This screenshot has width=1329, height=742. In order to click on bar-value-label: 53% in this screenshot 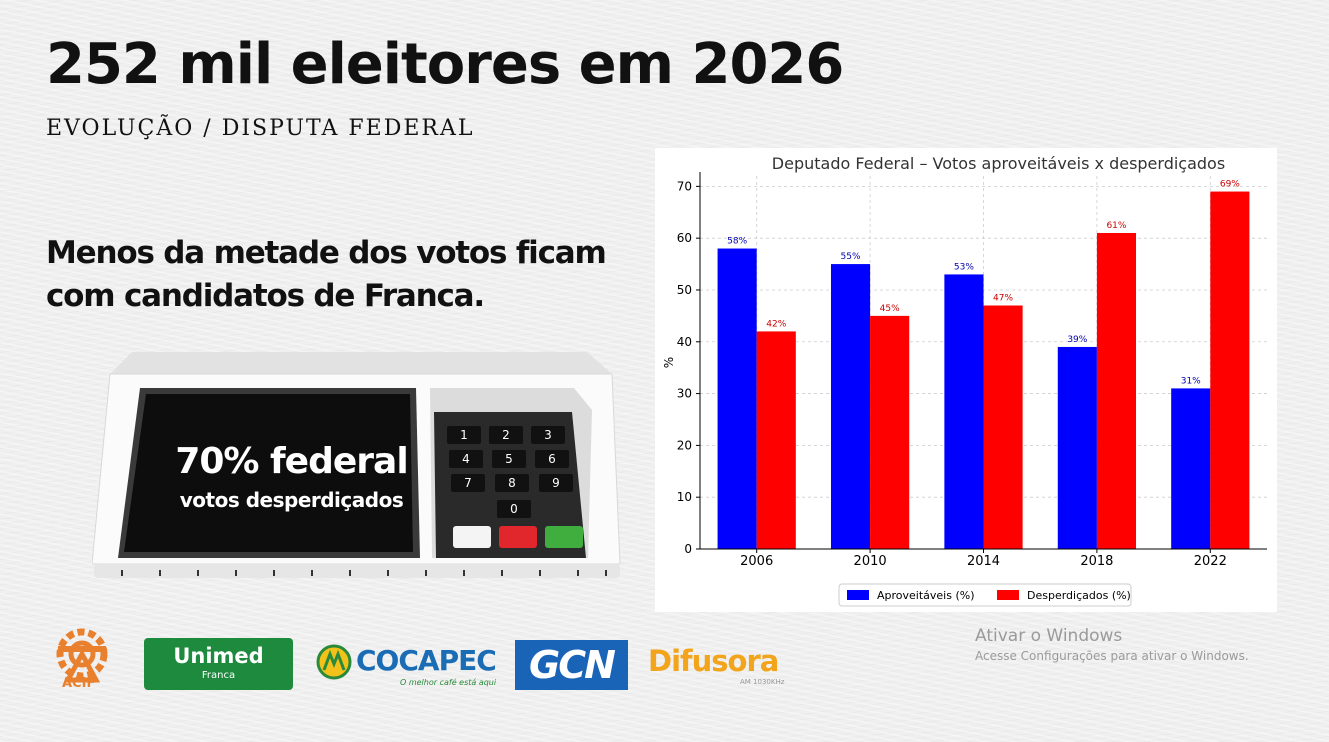, I will do `click(964, 267)`.